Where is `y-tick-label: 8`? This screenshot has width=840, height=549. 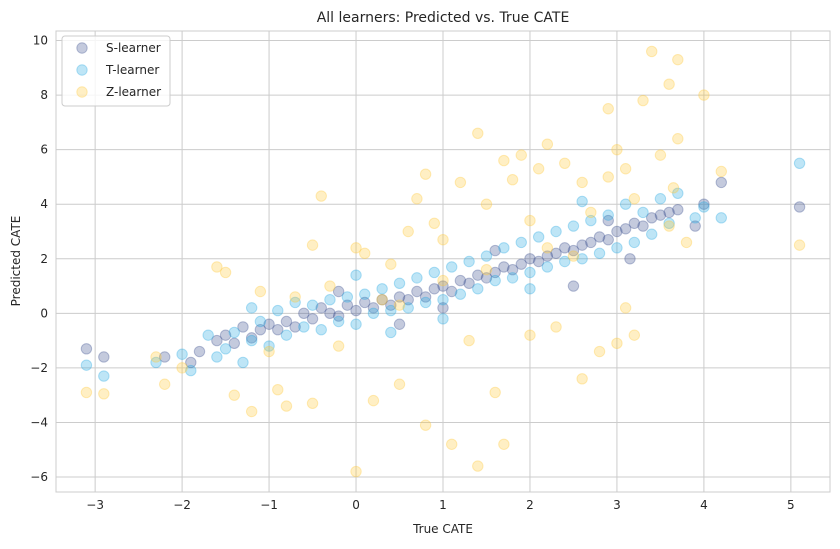 y-tick-label: 8 is located at coordinates (44, 95).